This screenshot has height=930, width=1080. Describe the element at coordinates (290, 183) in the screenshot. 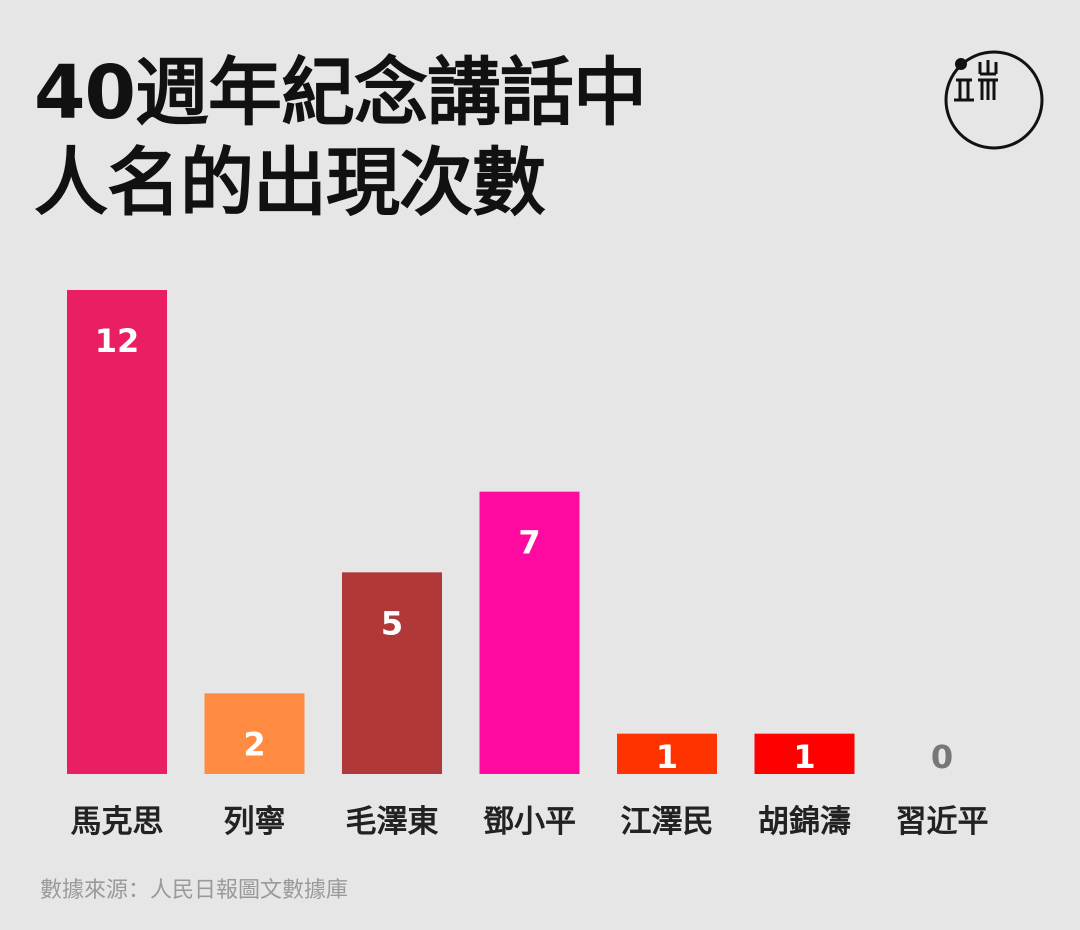

I see `chart-title-line-2: 人名的出現次數` at that location.